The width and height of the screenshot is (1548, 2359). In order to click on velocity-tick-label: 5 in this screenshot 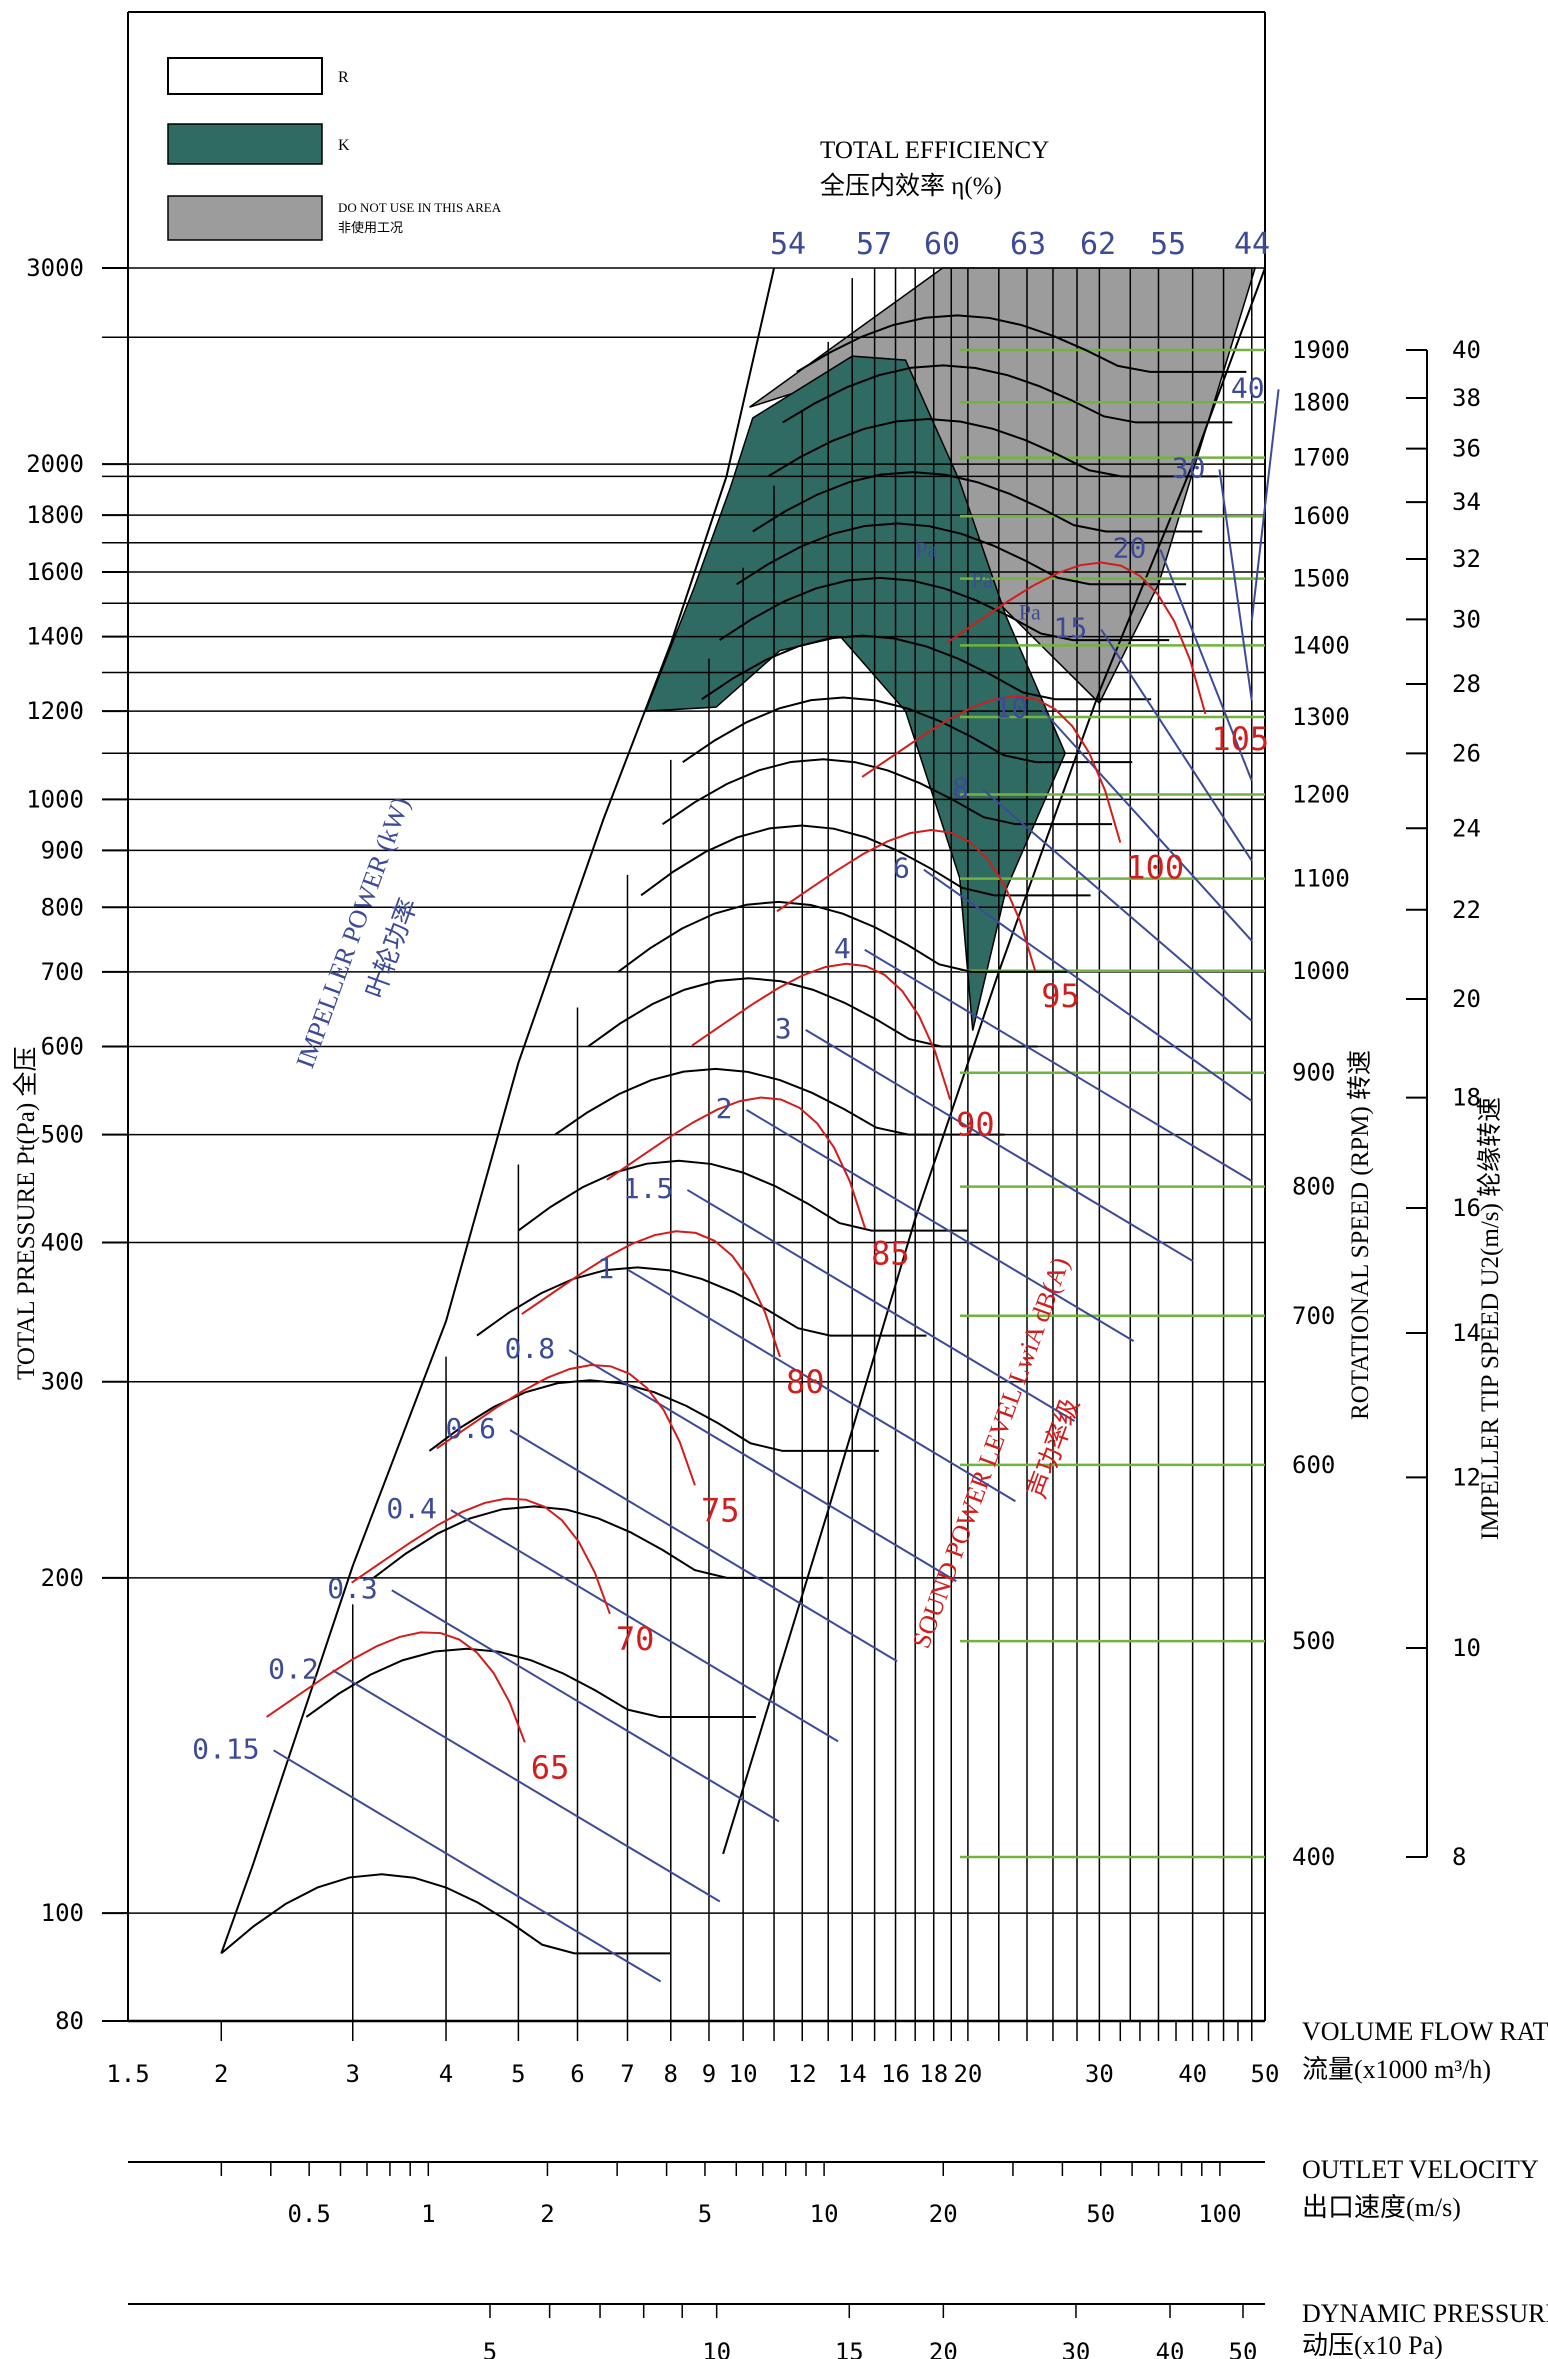, I will do `click(705, 2214)`.